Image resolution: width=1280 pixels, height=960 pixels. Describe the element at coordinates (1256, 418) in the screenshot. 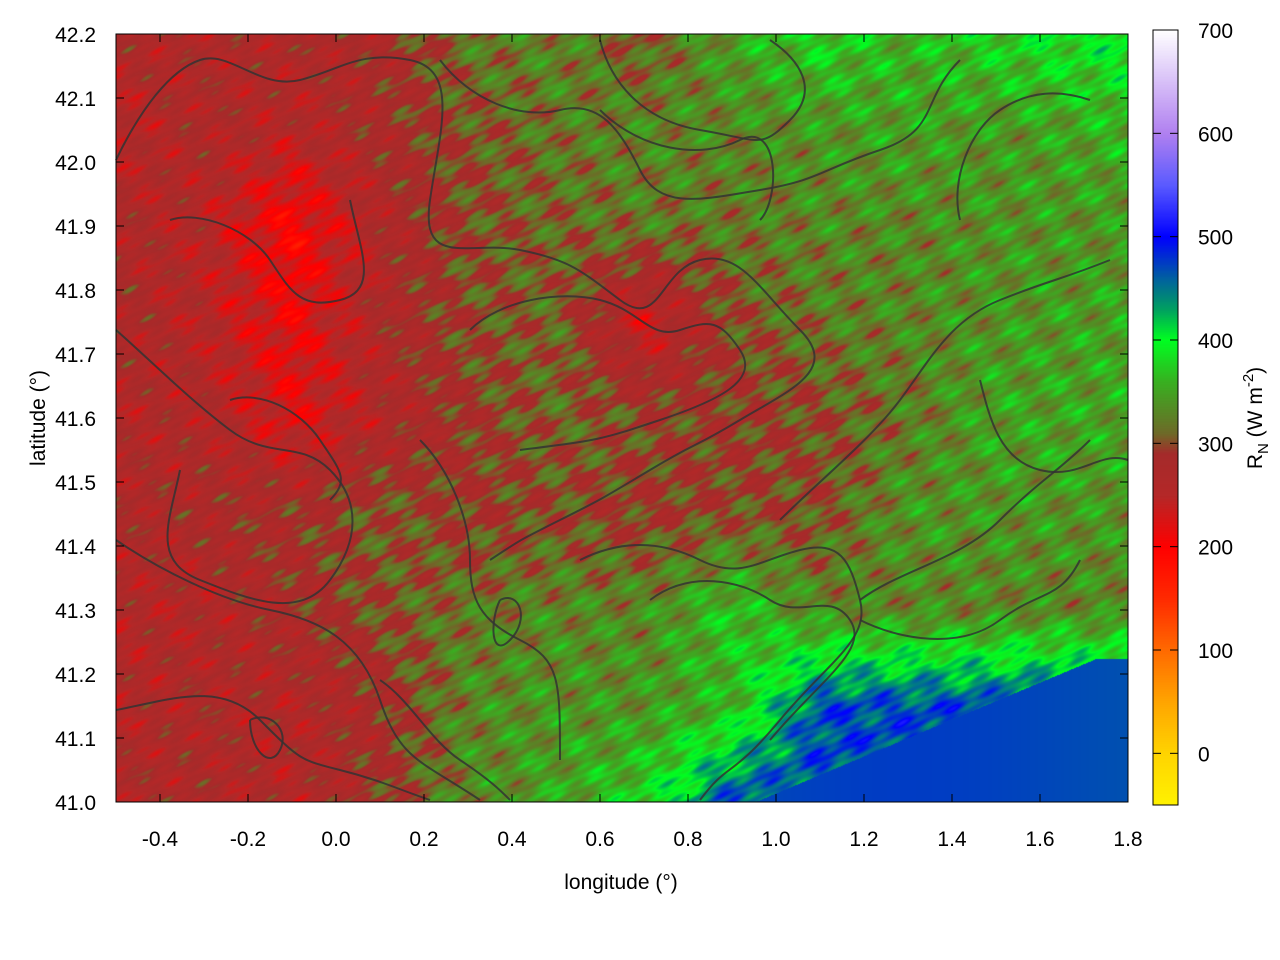

I see `colorbar-label: RN (W m-2)` at that location.